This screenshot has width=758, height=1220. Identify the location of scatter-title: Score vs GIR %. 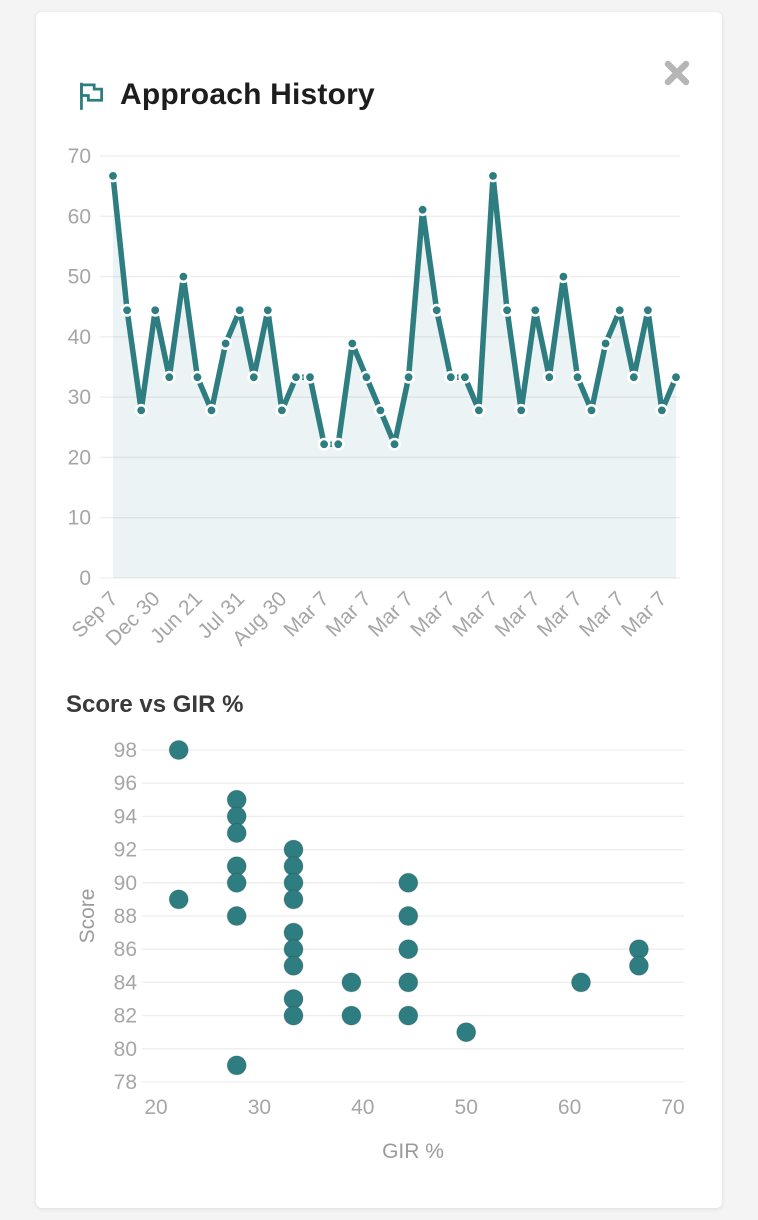
(155, 704).